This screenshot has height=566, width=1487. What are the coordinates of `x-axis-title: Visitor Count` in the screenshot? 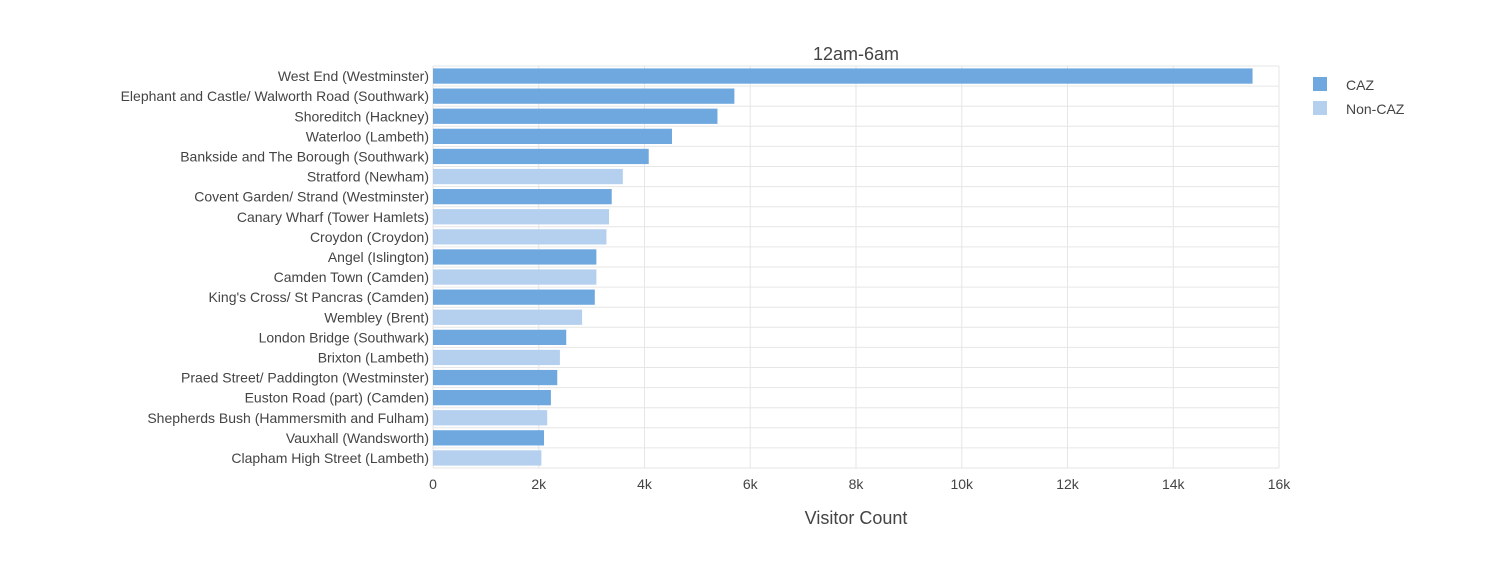 It's located at (856, 518).